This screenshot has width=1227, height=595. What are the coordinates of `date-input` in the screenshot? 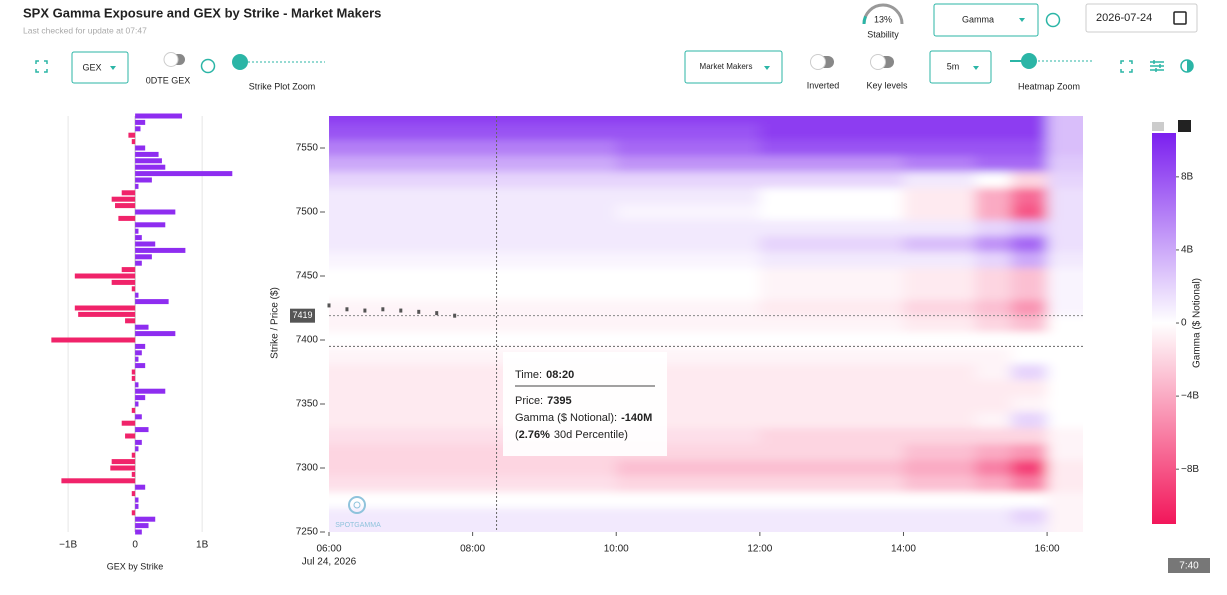 It's located at (1141, 18).